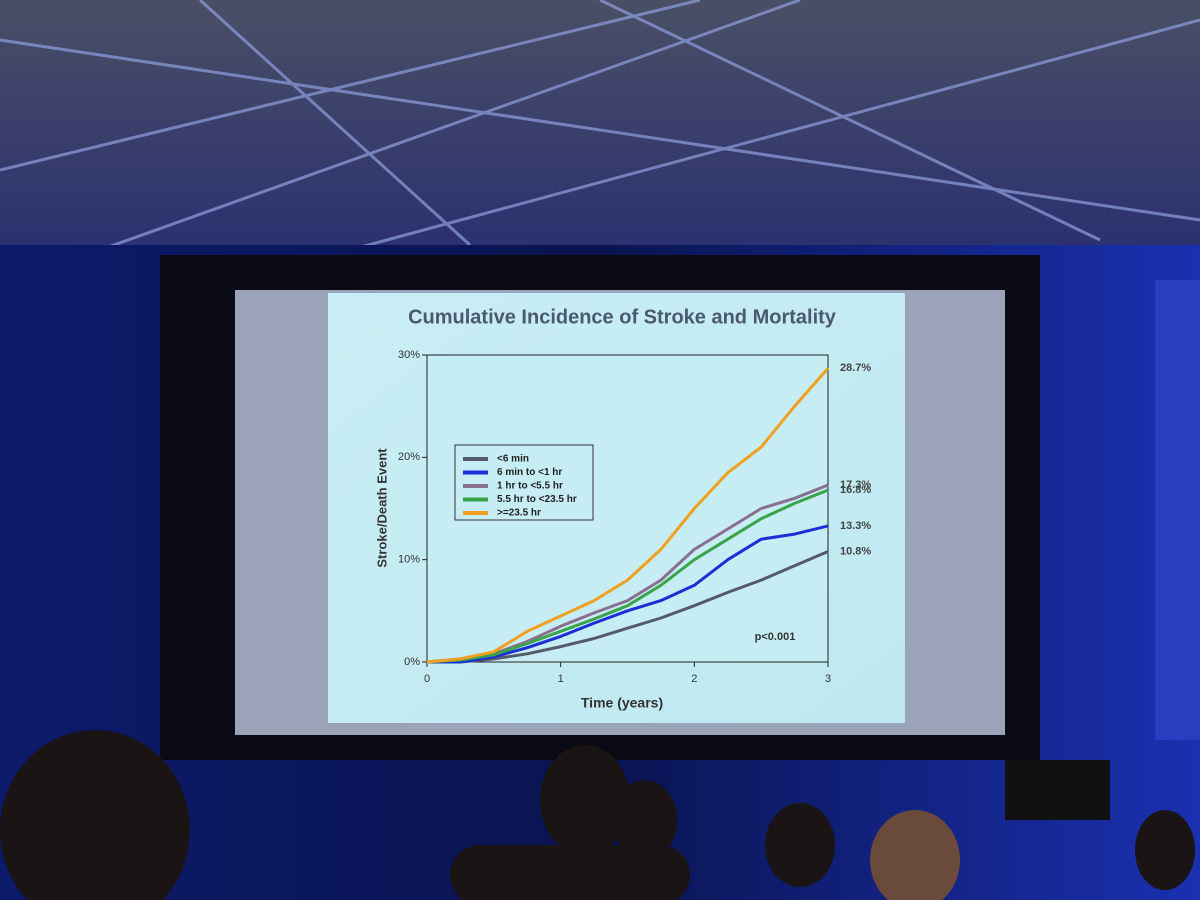 The image size is (1200, 900). Describe the element at coordinates (855, 490) in the screenshot. I see `end-label: 16.8%` at that location.